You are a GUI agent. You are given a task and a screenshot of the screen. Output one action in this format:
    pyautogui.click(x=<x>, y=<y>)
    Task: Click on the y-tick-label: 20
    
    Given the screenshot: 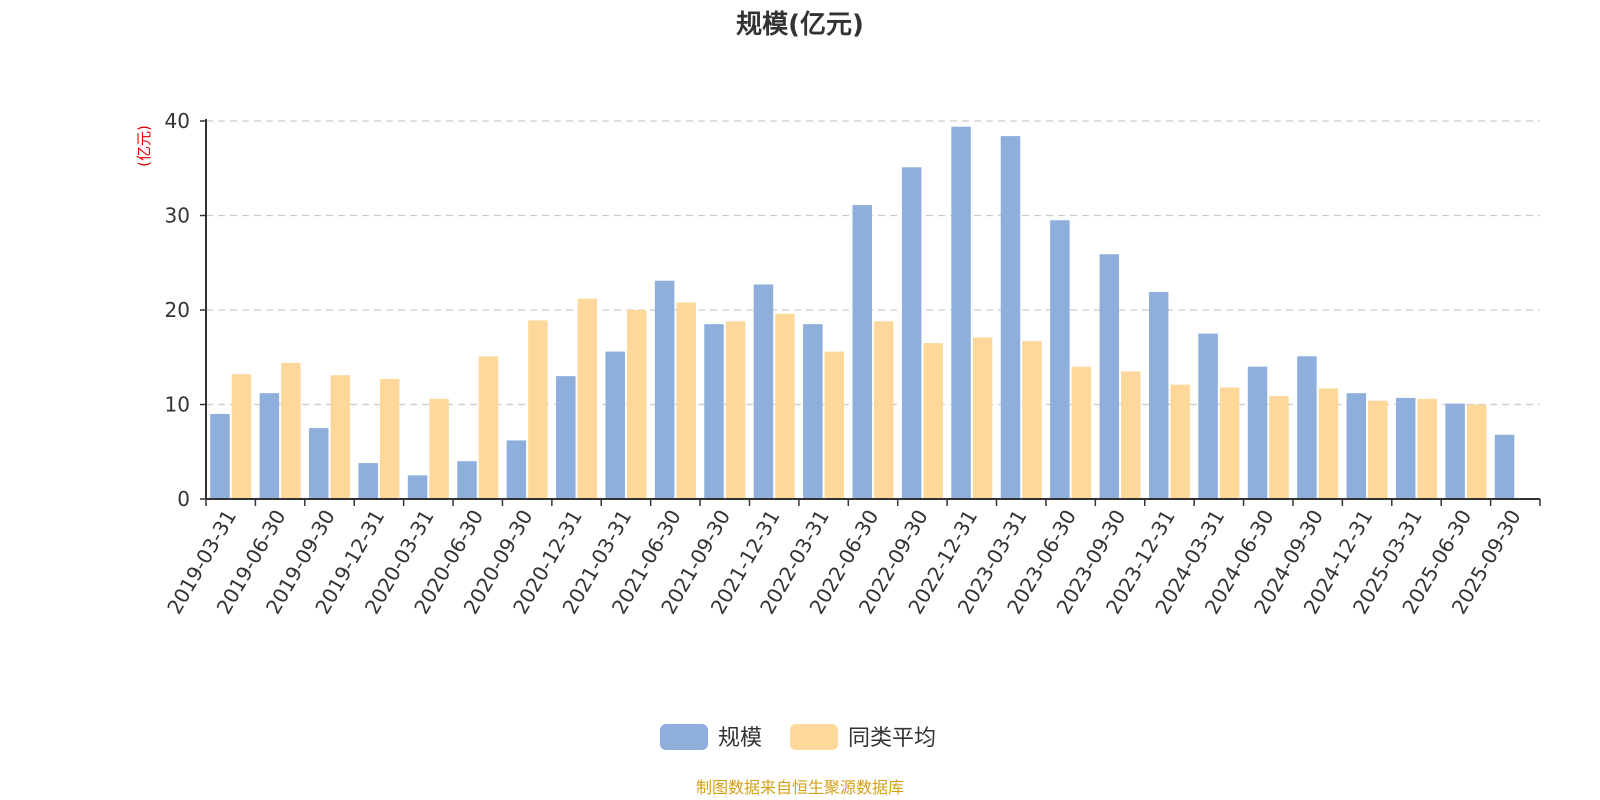 What is the action you would take?
    pyautogui.click(x=177, y=310)
    